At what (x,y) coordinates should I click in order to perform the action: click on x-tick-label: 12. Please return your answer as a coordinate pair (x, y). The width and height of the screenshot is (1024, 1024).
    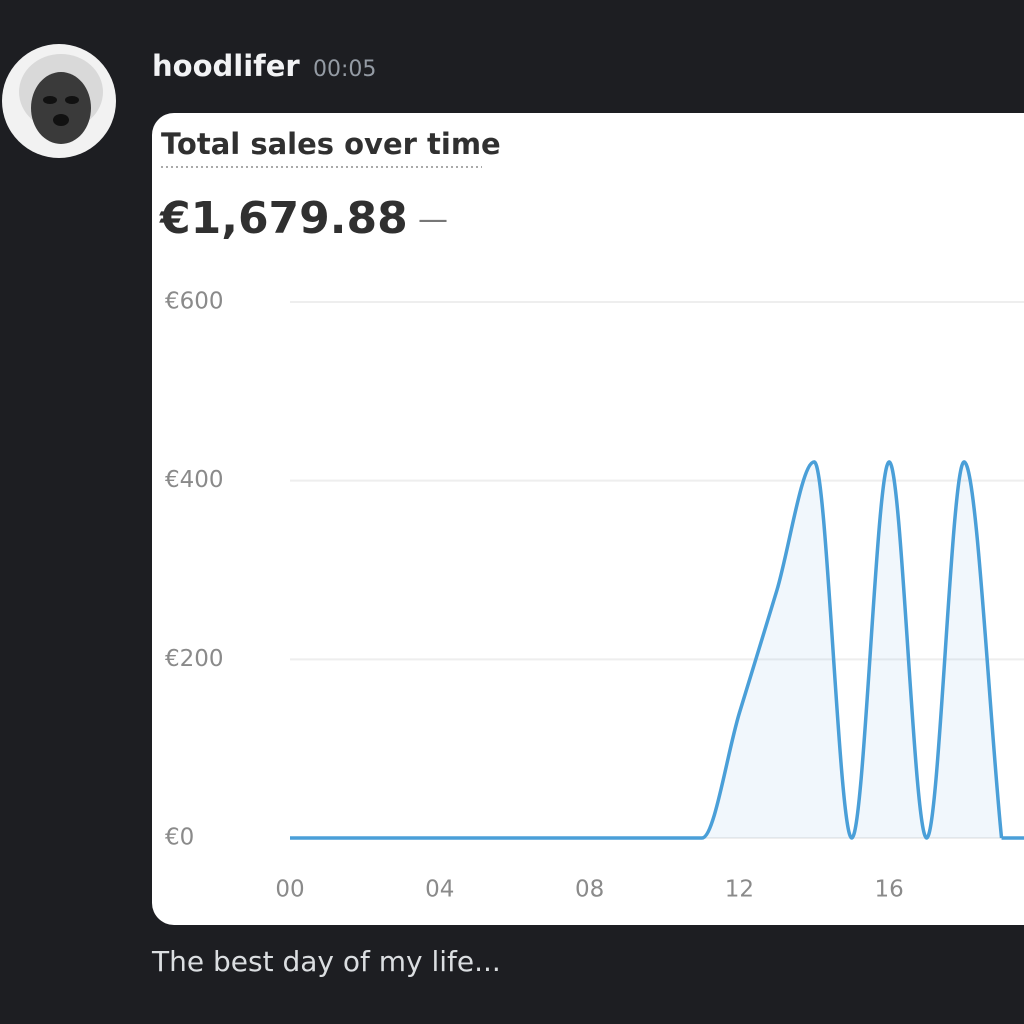
    Looking at the image, I should click on (739, 890).